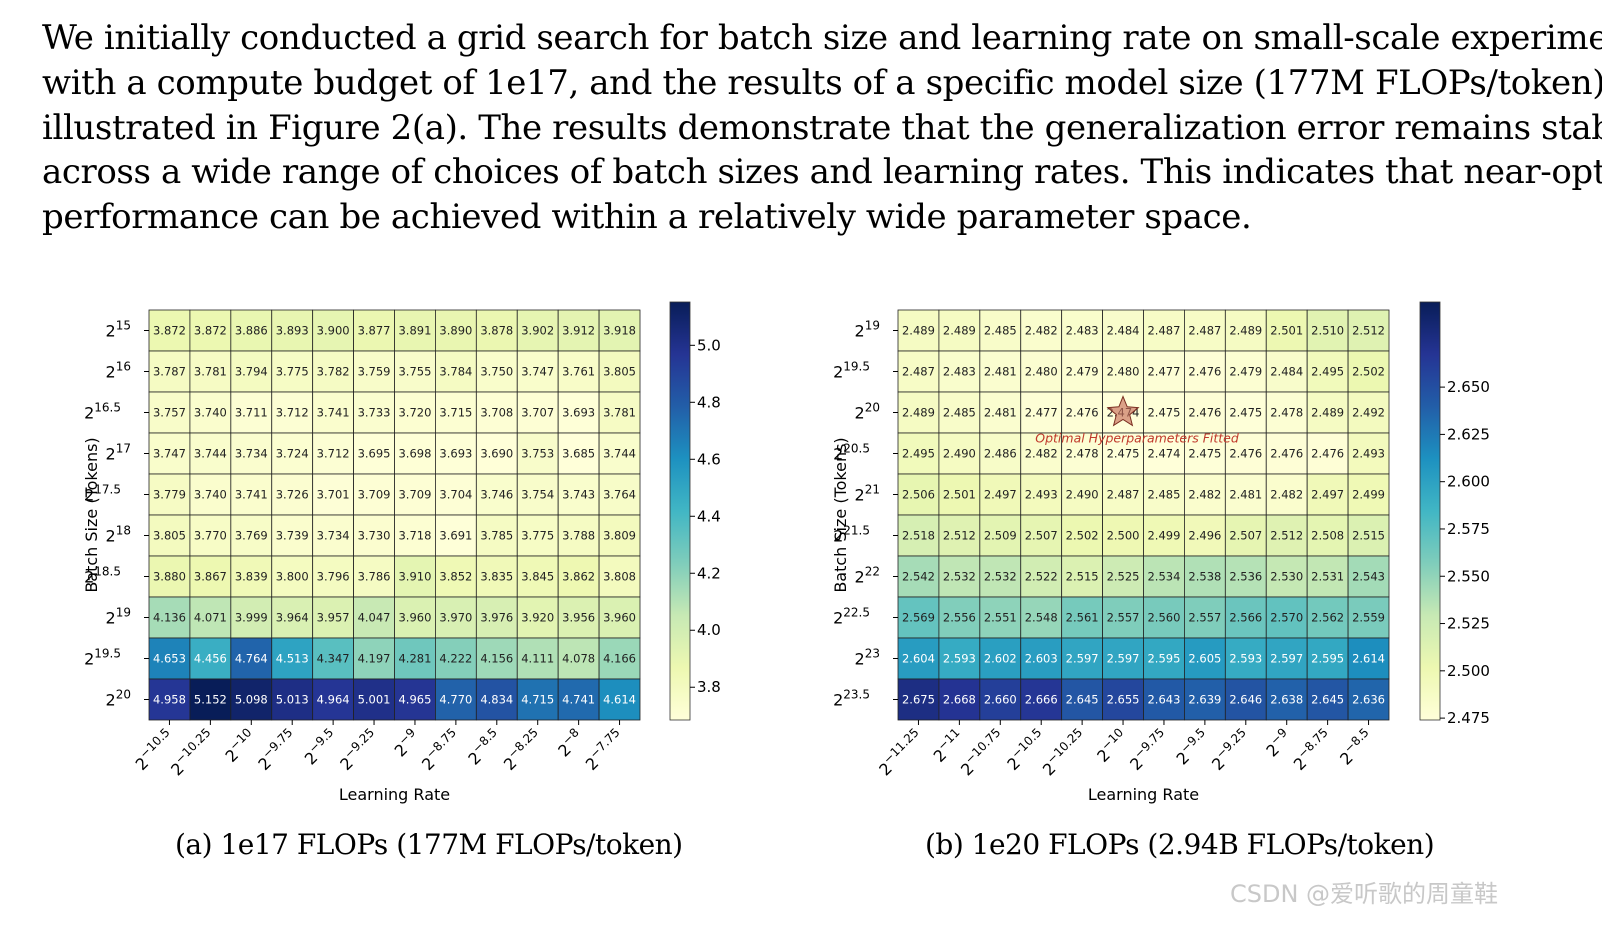 The width and height of the screenshot is (1602, 939). I want to click on cell-value-label: 3.764, so click(619, 495).